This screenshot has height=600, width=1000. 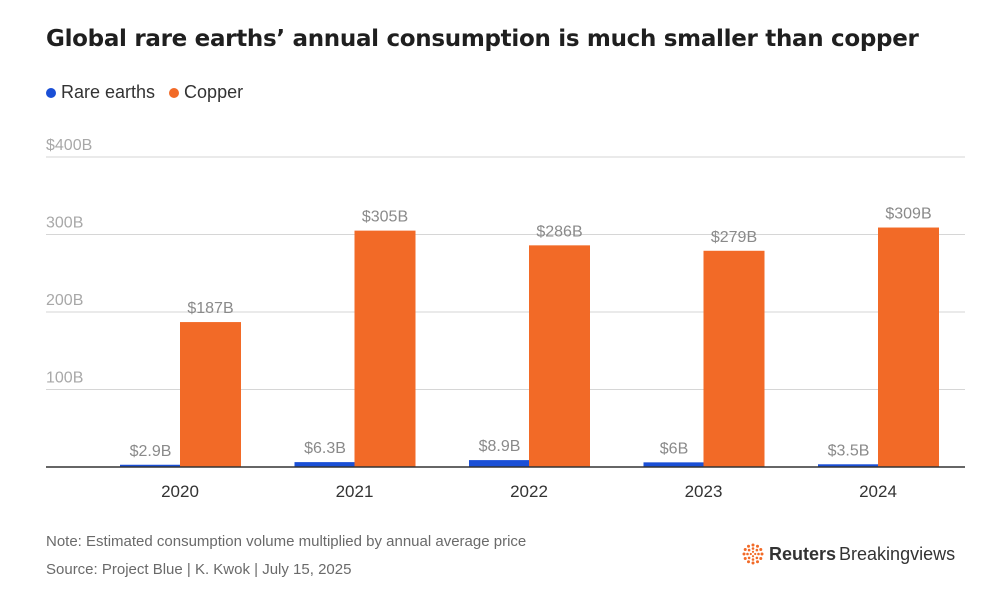 I want to click on data-label: $286B, so click(x=559, y=231).